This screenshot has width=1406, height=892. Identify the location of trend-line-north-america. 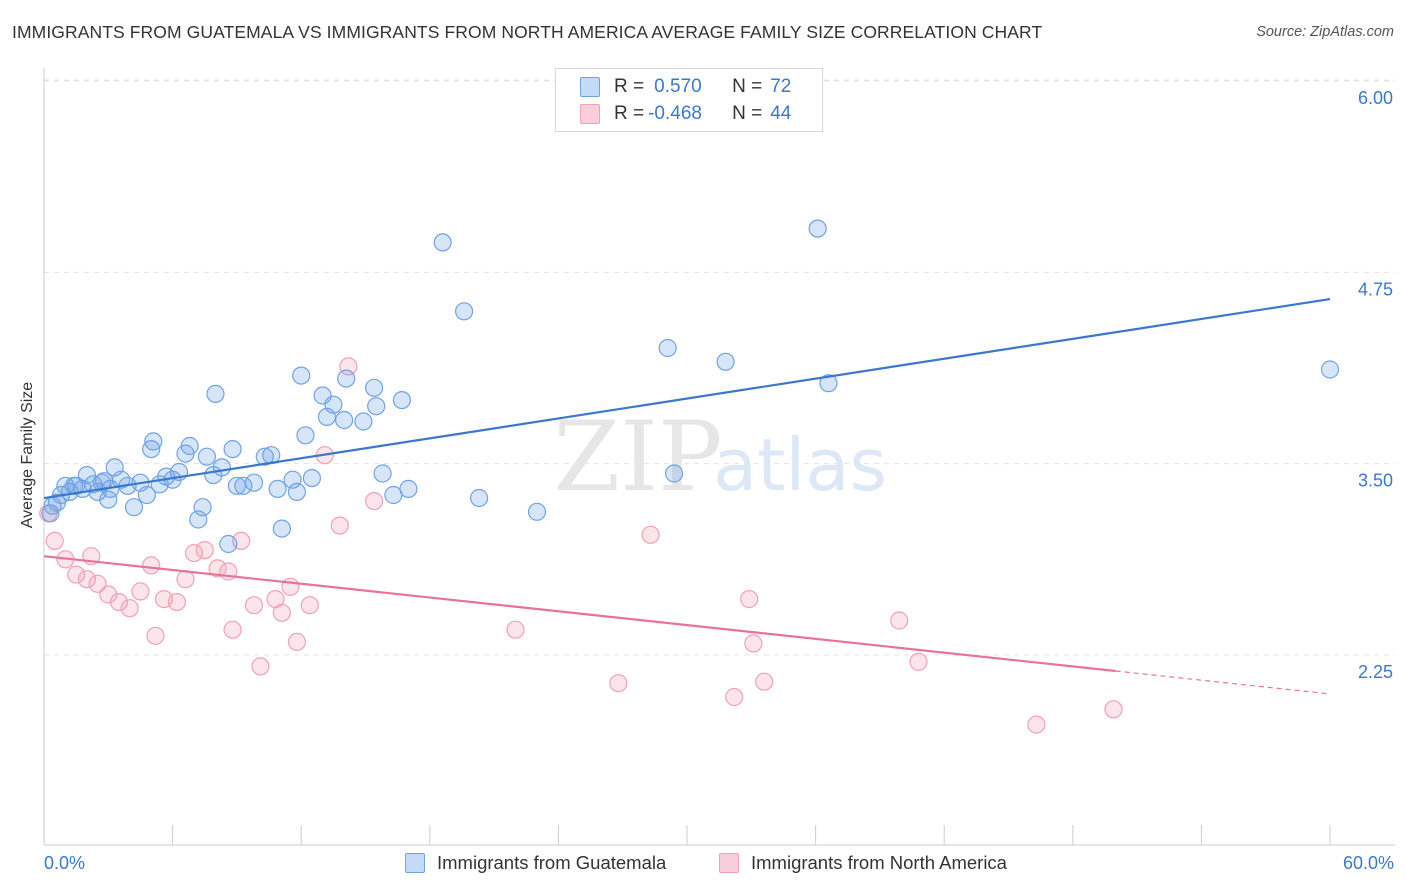
(579, 614).